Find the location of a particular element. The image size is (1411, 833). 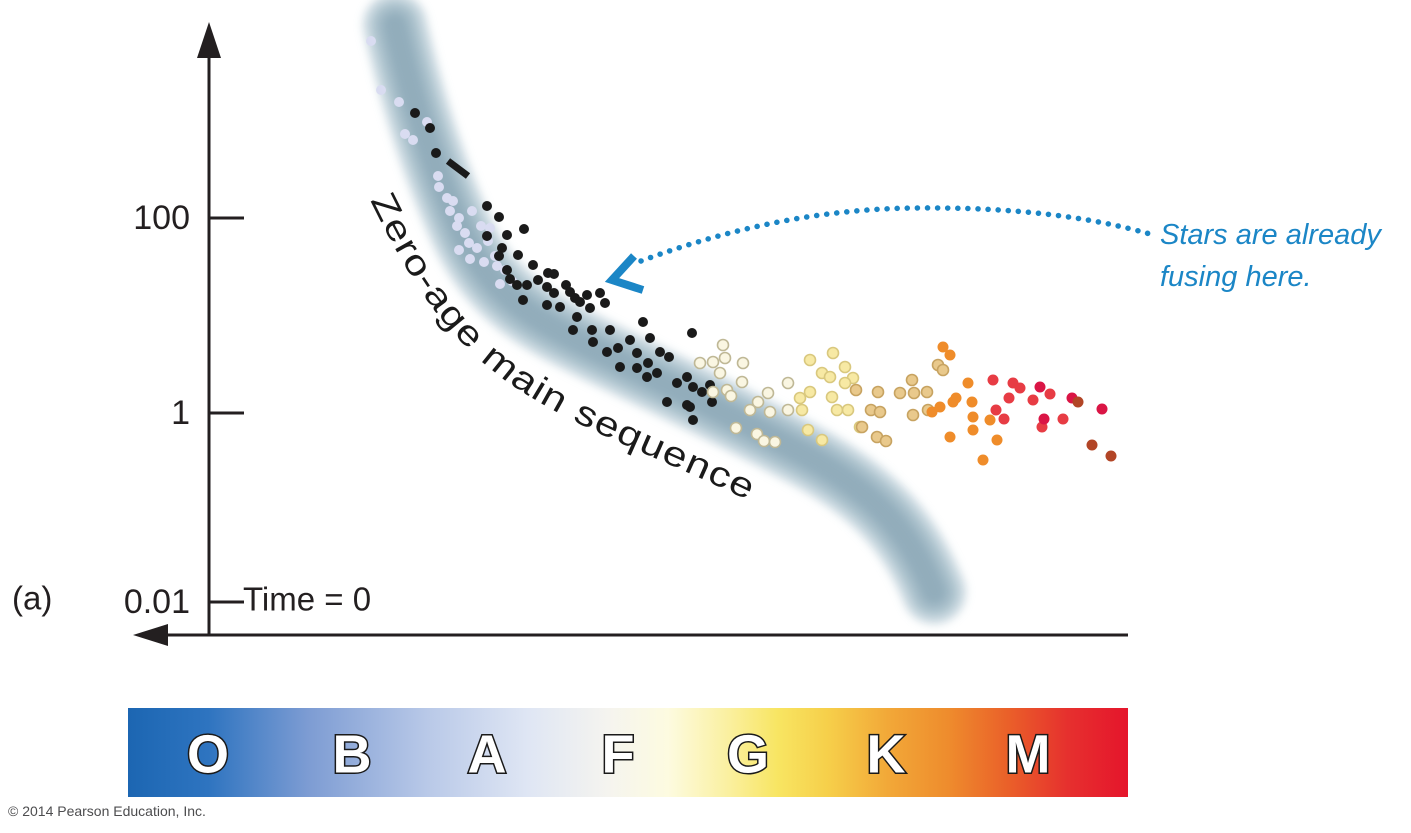

y-ticks: 100 1 0.01 is located at coordinates (184, 410).